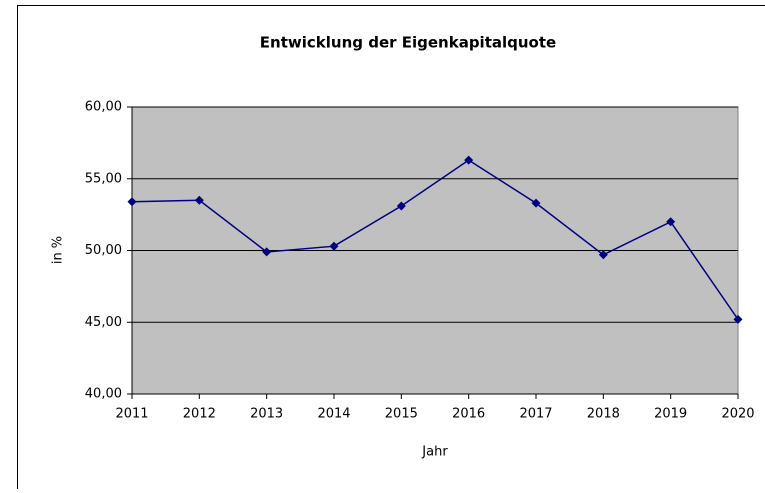 The image size is (765, 493). Describe the element at coordinates (103, 107) in the screenshot. I see `y-tick-label: 60,00` at that location.